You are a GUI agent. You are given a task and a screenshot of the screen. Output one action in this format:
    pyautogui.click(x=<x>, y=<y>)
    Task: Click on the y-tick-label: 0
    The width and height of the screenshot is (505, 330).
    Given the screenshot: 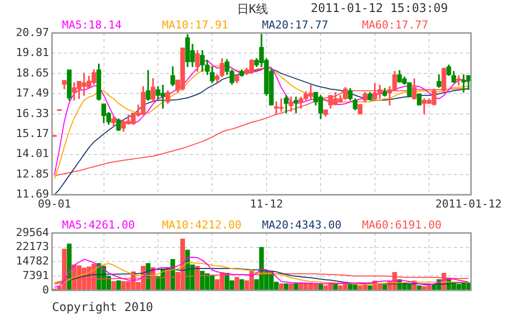 What is the action you would take?
    pyautogui.click(x=45, y=289)
    